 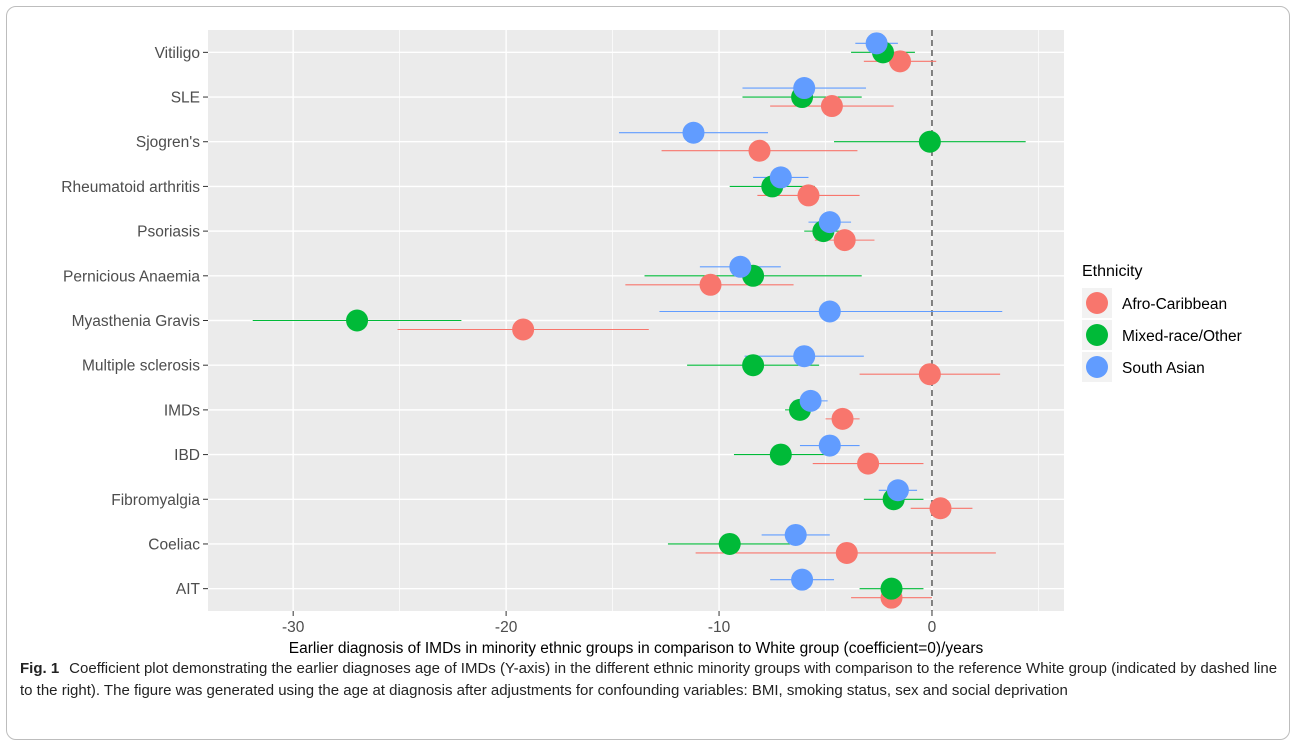 I want to click on legend-label: Afro-Caribbean, so click(x=1174, y=304).